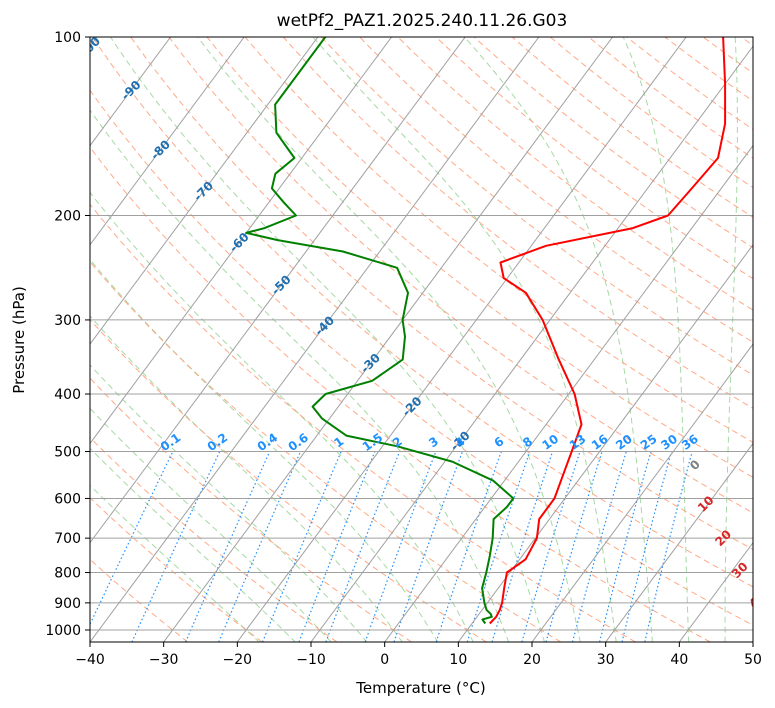 The image size is (775, 708). I want to click on y-tick-label: 700, so click(67, 539).